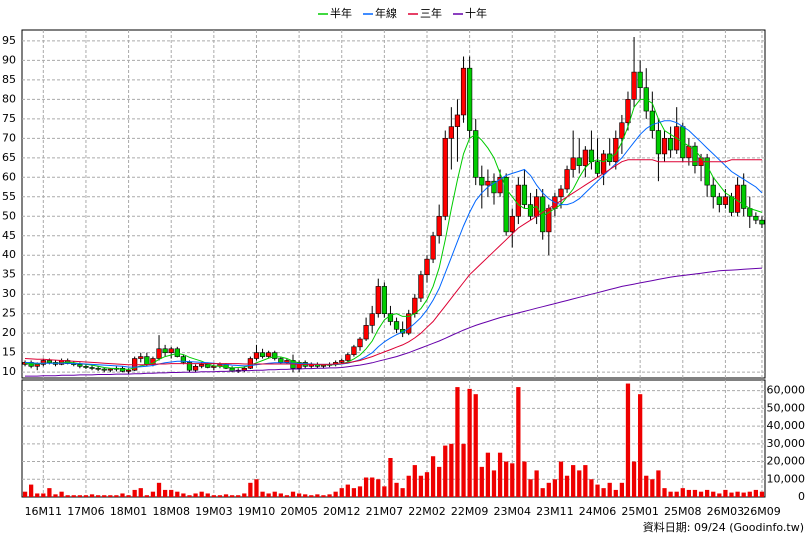 This screenshot has width=808, height=544. I want to click on y-tick-label: 40, so click(9, 254).